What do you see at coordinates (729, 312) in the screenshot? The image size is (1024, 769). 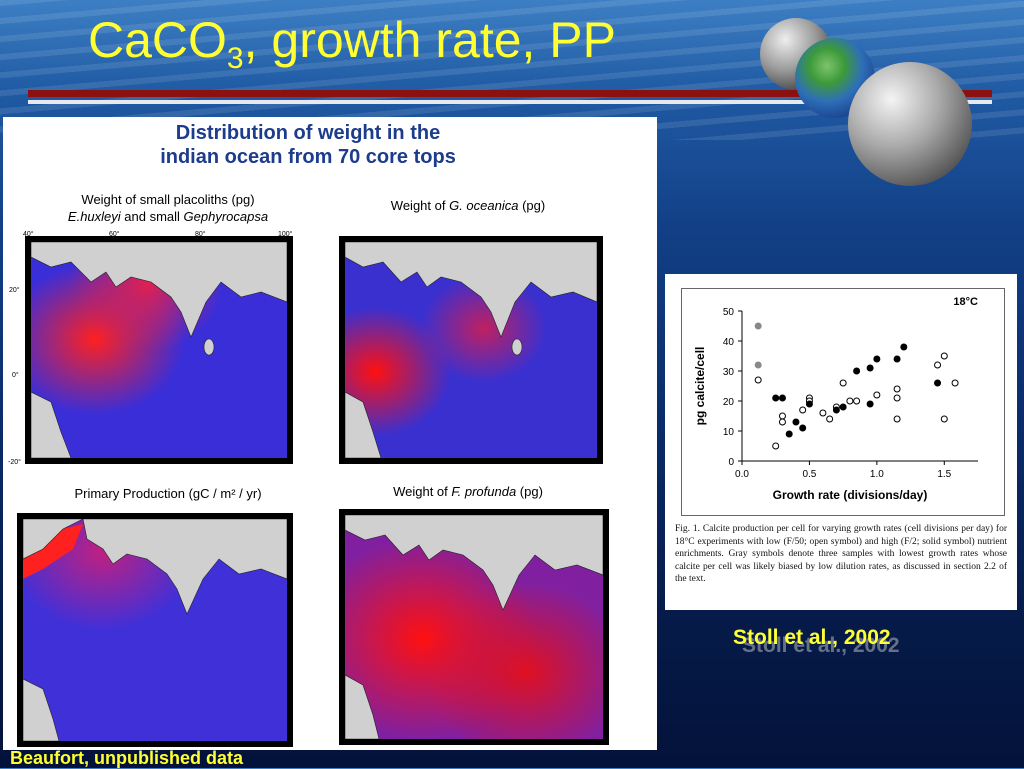 I see `y-tick-label: 50` at bounding box center [729, 312].